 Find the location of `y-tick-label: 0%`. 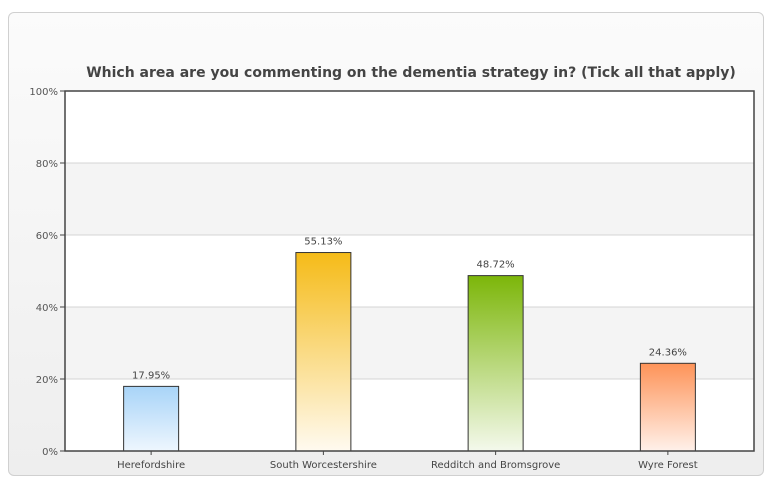

y-tick-label: 0% is located at coordinates (50, 452).